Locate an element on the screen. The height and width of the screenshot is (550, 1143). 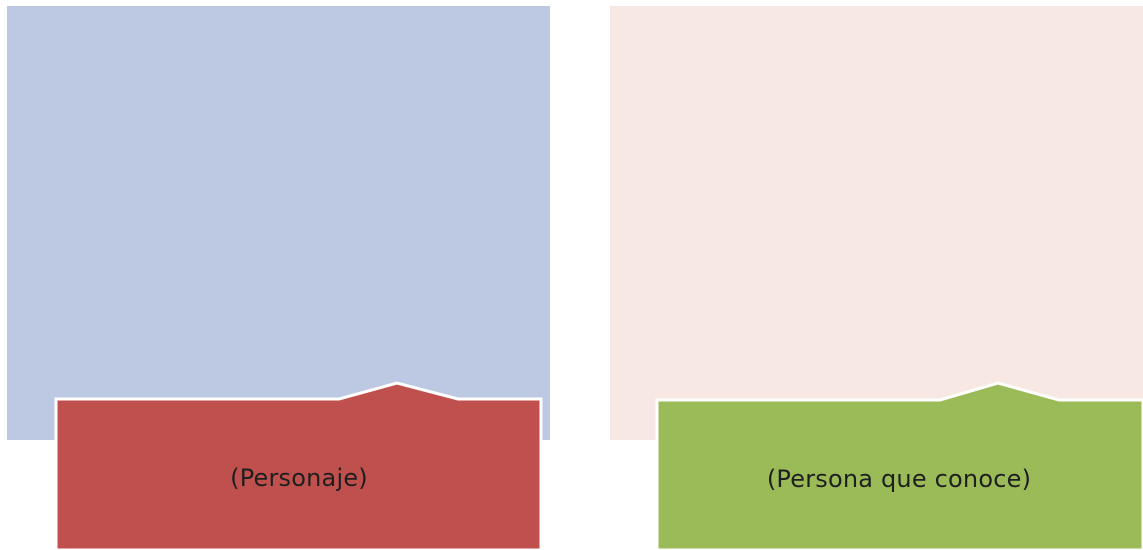
right-callout-label: (Persona que conoce) is located at coordinates (899, 479).